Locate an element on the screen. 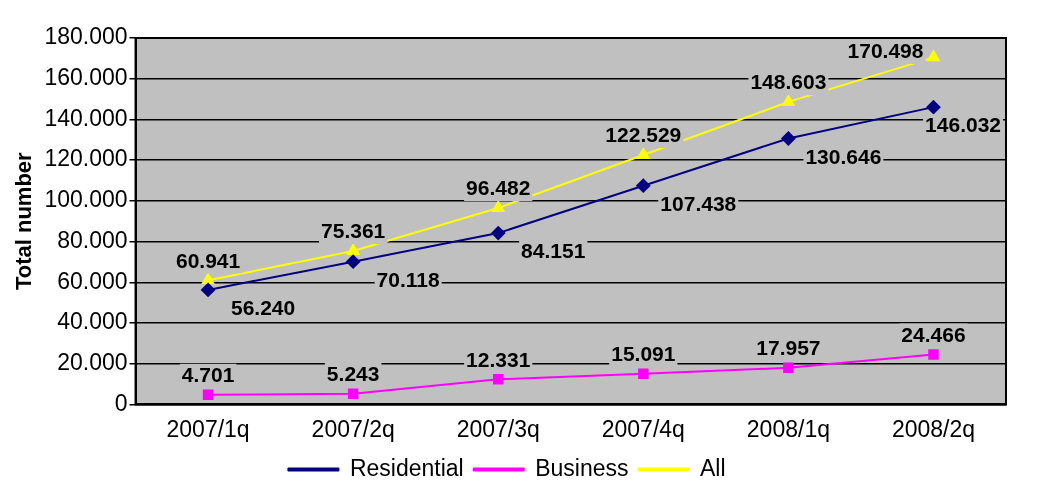  data-label: 24.466 is located at coordinates (933, 334).